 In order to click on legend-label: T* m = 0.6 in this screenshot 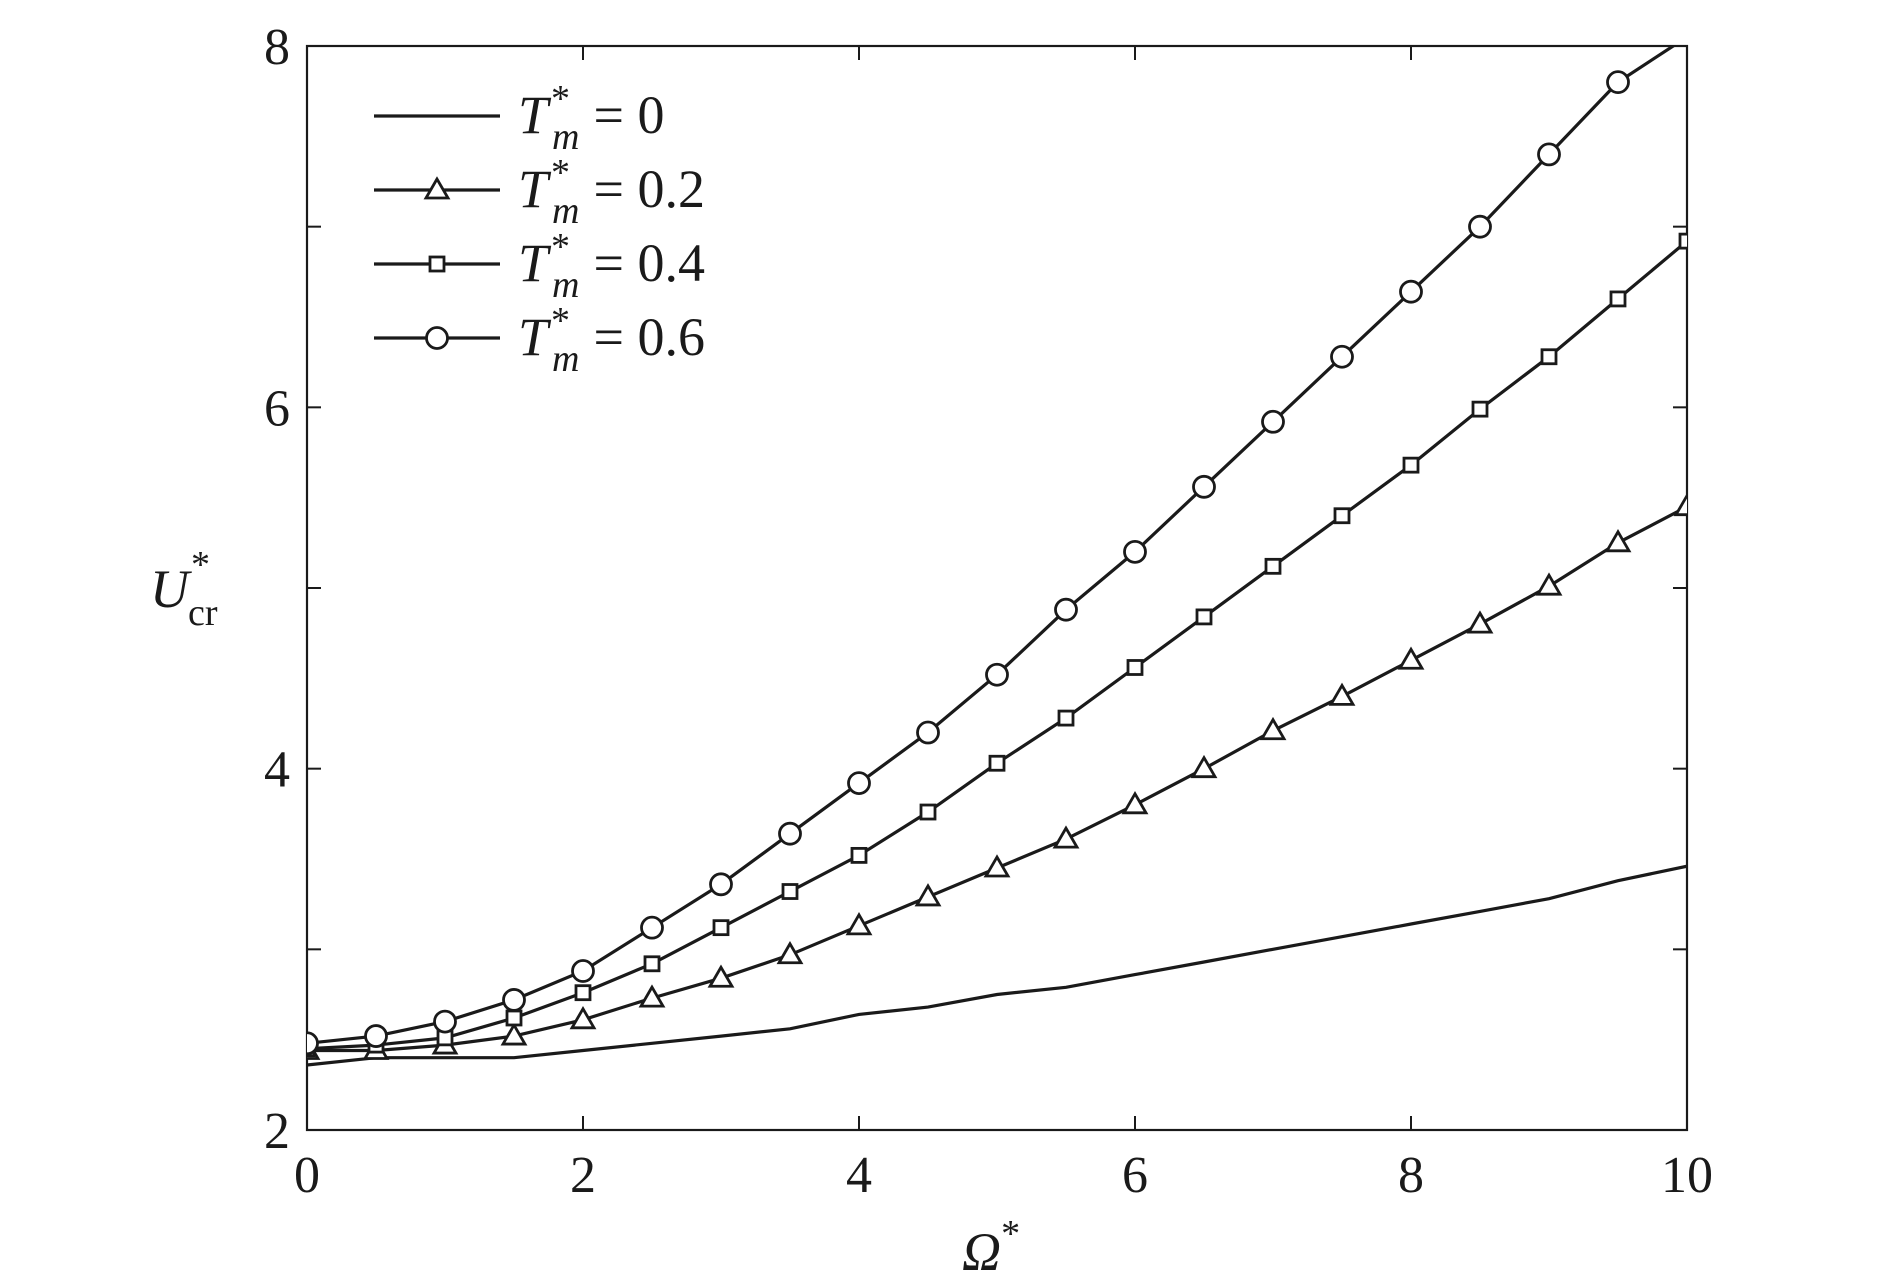, I will do `click(611, 340)`.